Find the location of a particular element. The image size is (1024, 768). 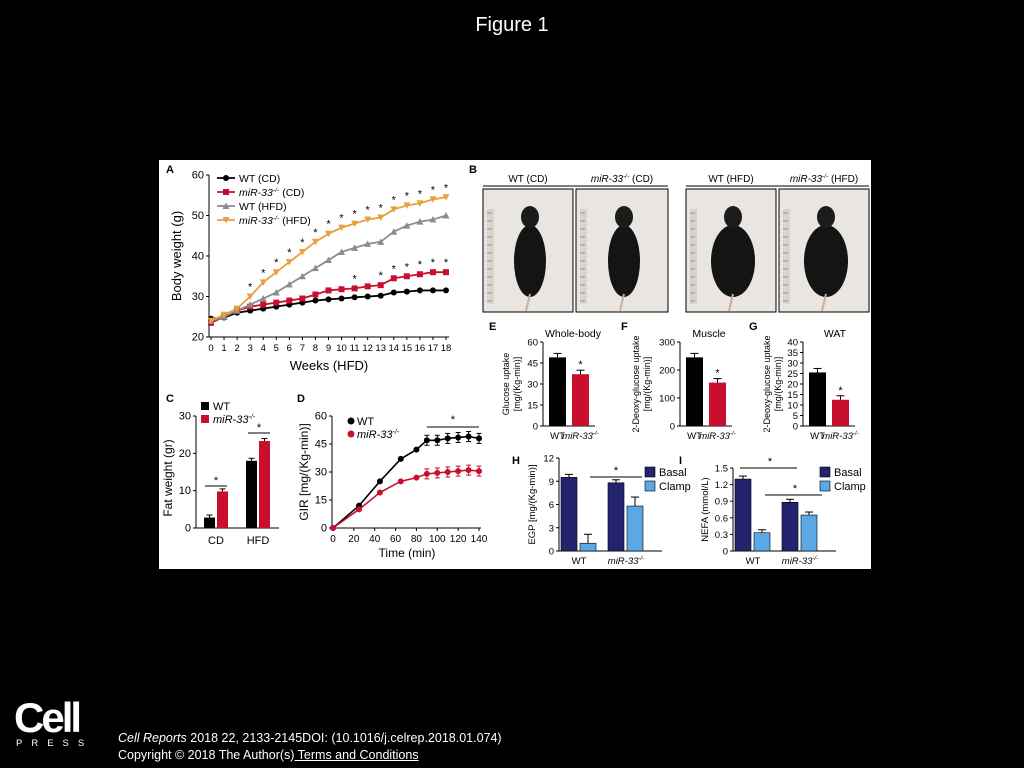

panel-a-x-tick-label: 6 is located at coordinates (289, 348).